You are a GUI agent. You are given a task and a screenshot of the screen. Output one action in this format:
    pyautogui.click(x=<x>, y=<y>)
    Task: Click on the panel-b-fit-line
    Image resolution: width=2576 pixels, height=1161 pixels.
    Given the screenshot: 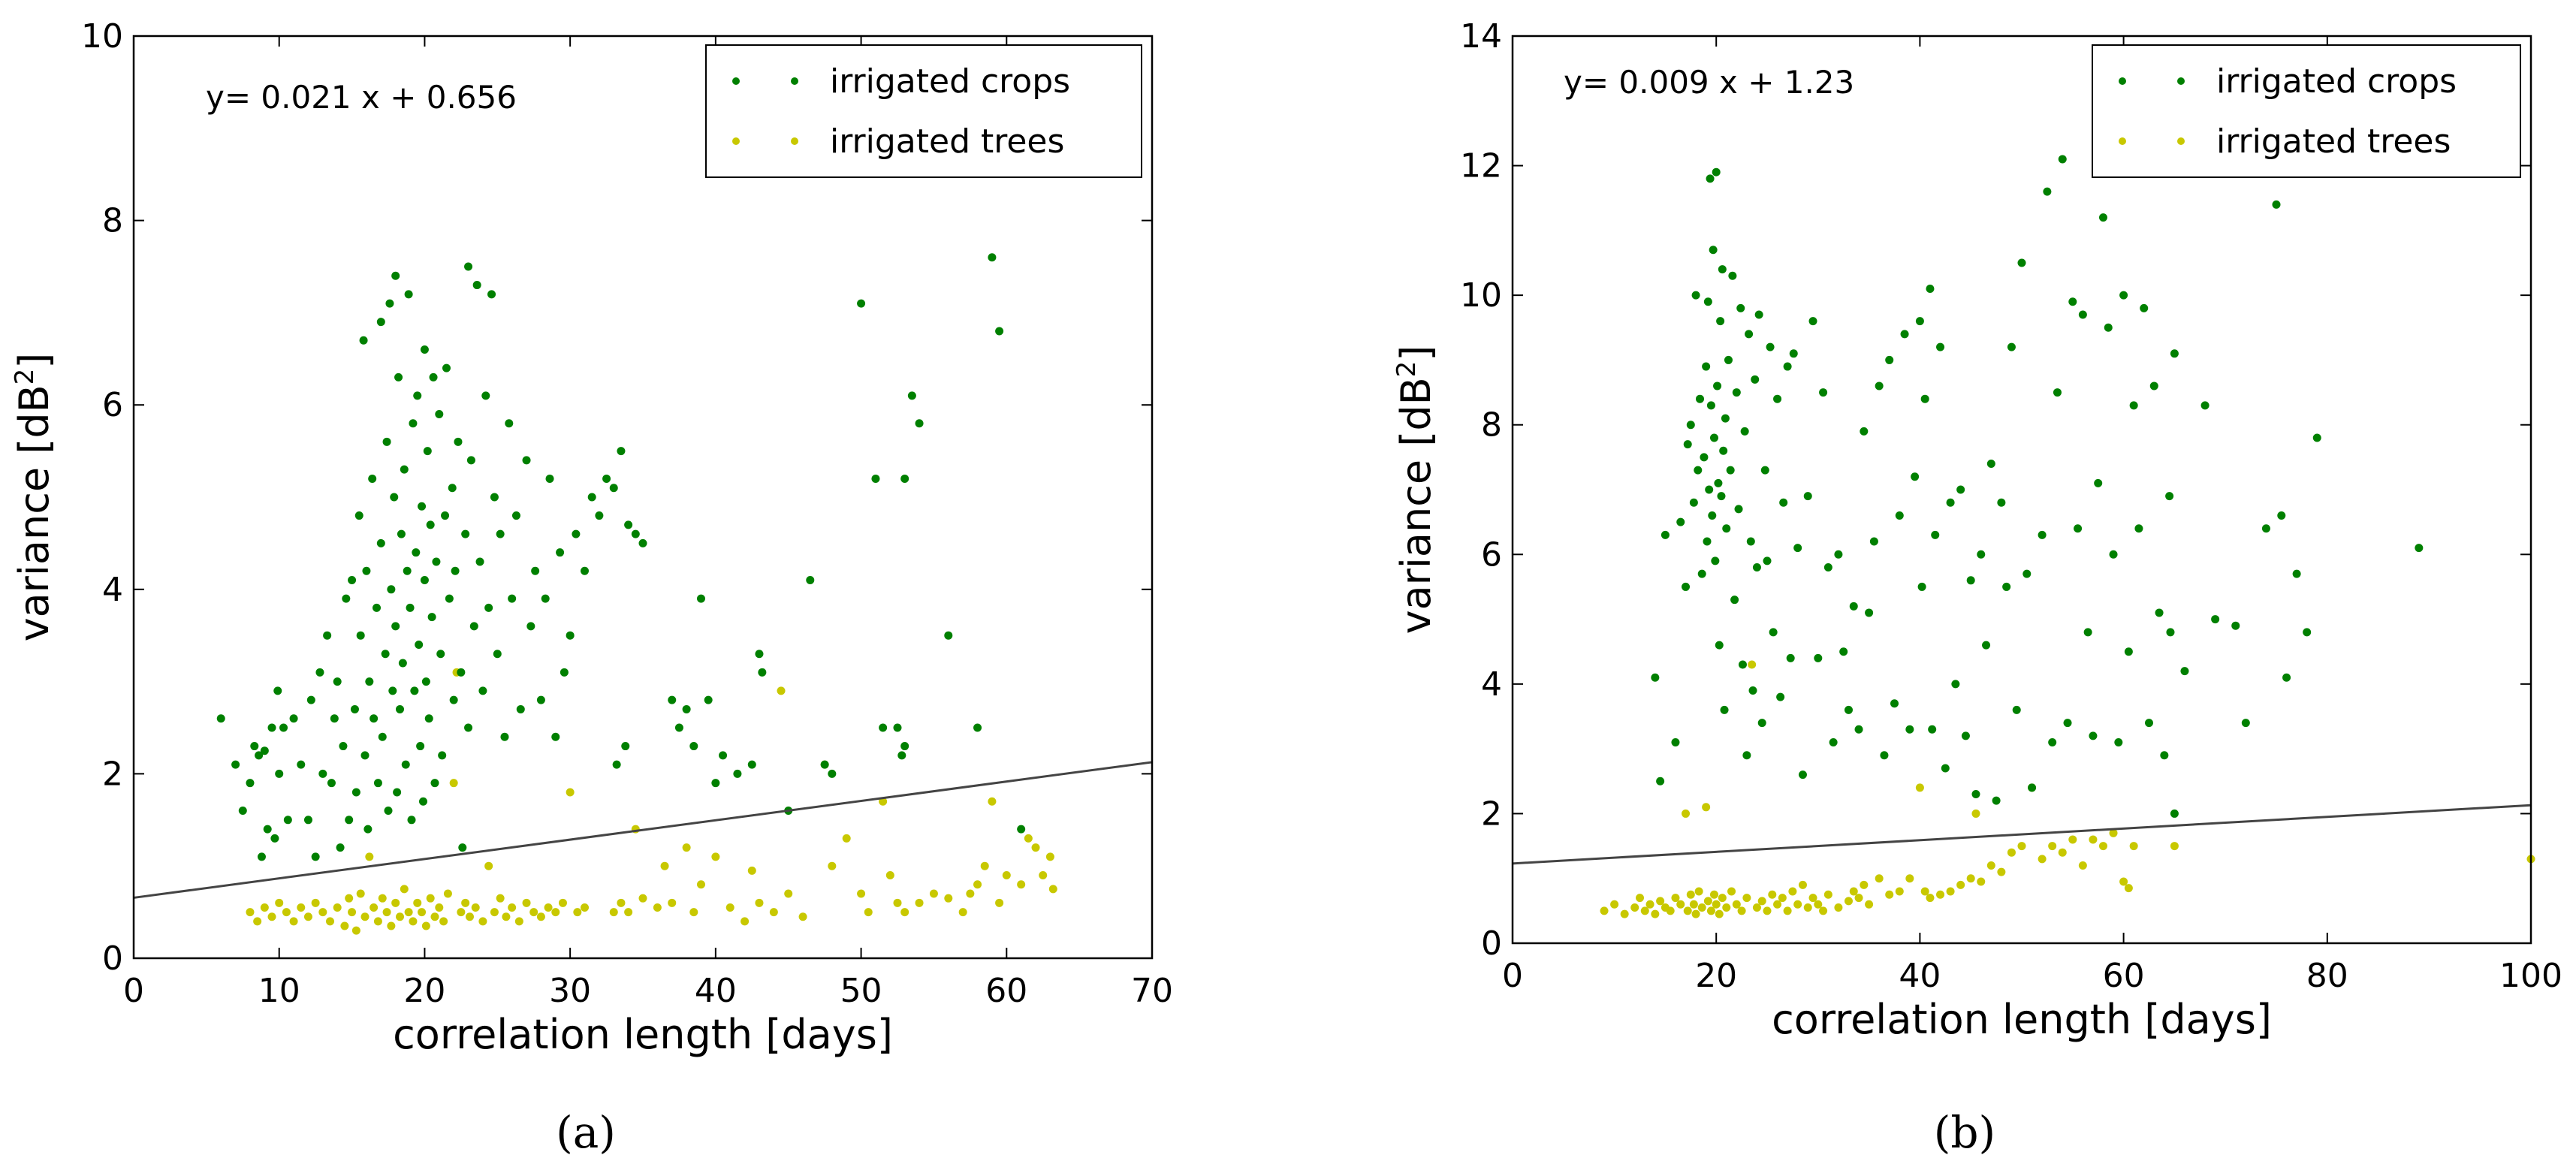 What is the action you would take?
    pyautogui.click(x=2022, y=834)
    